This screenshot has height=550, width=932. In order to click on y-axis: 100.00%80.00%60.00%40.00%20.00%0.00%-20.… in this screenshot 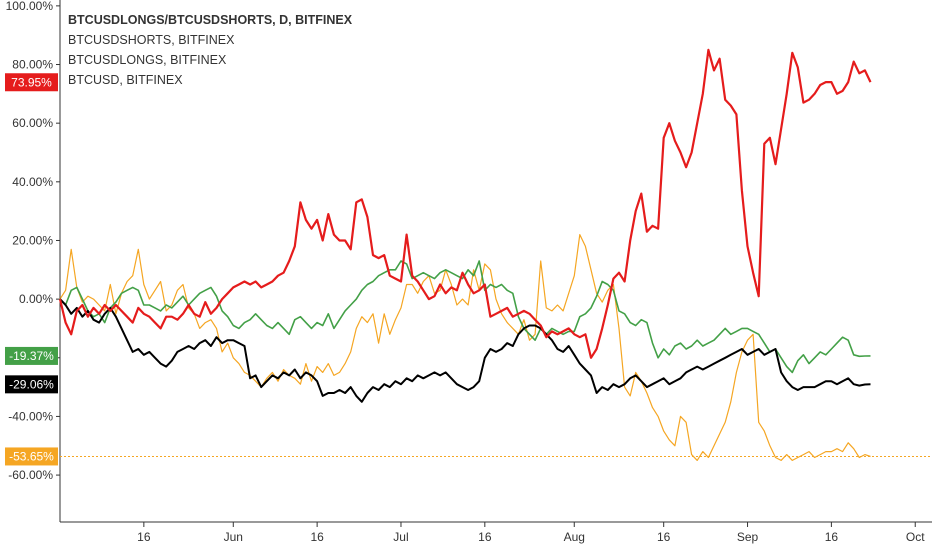, I will do `click(33, 261)`.